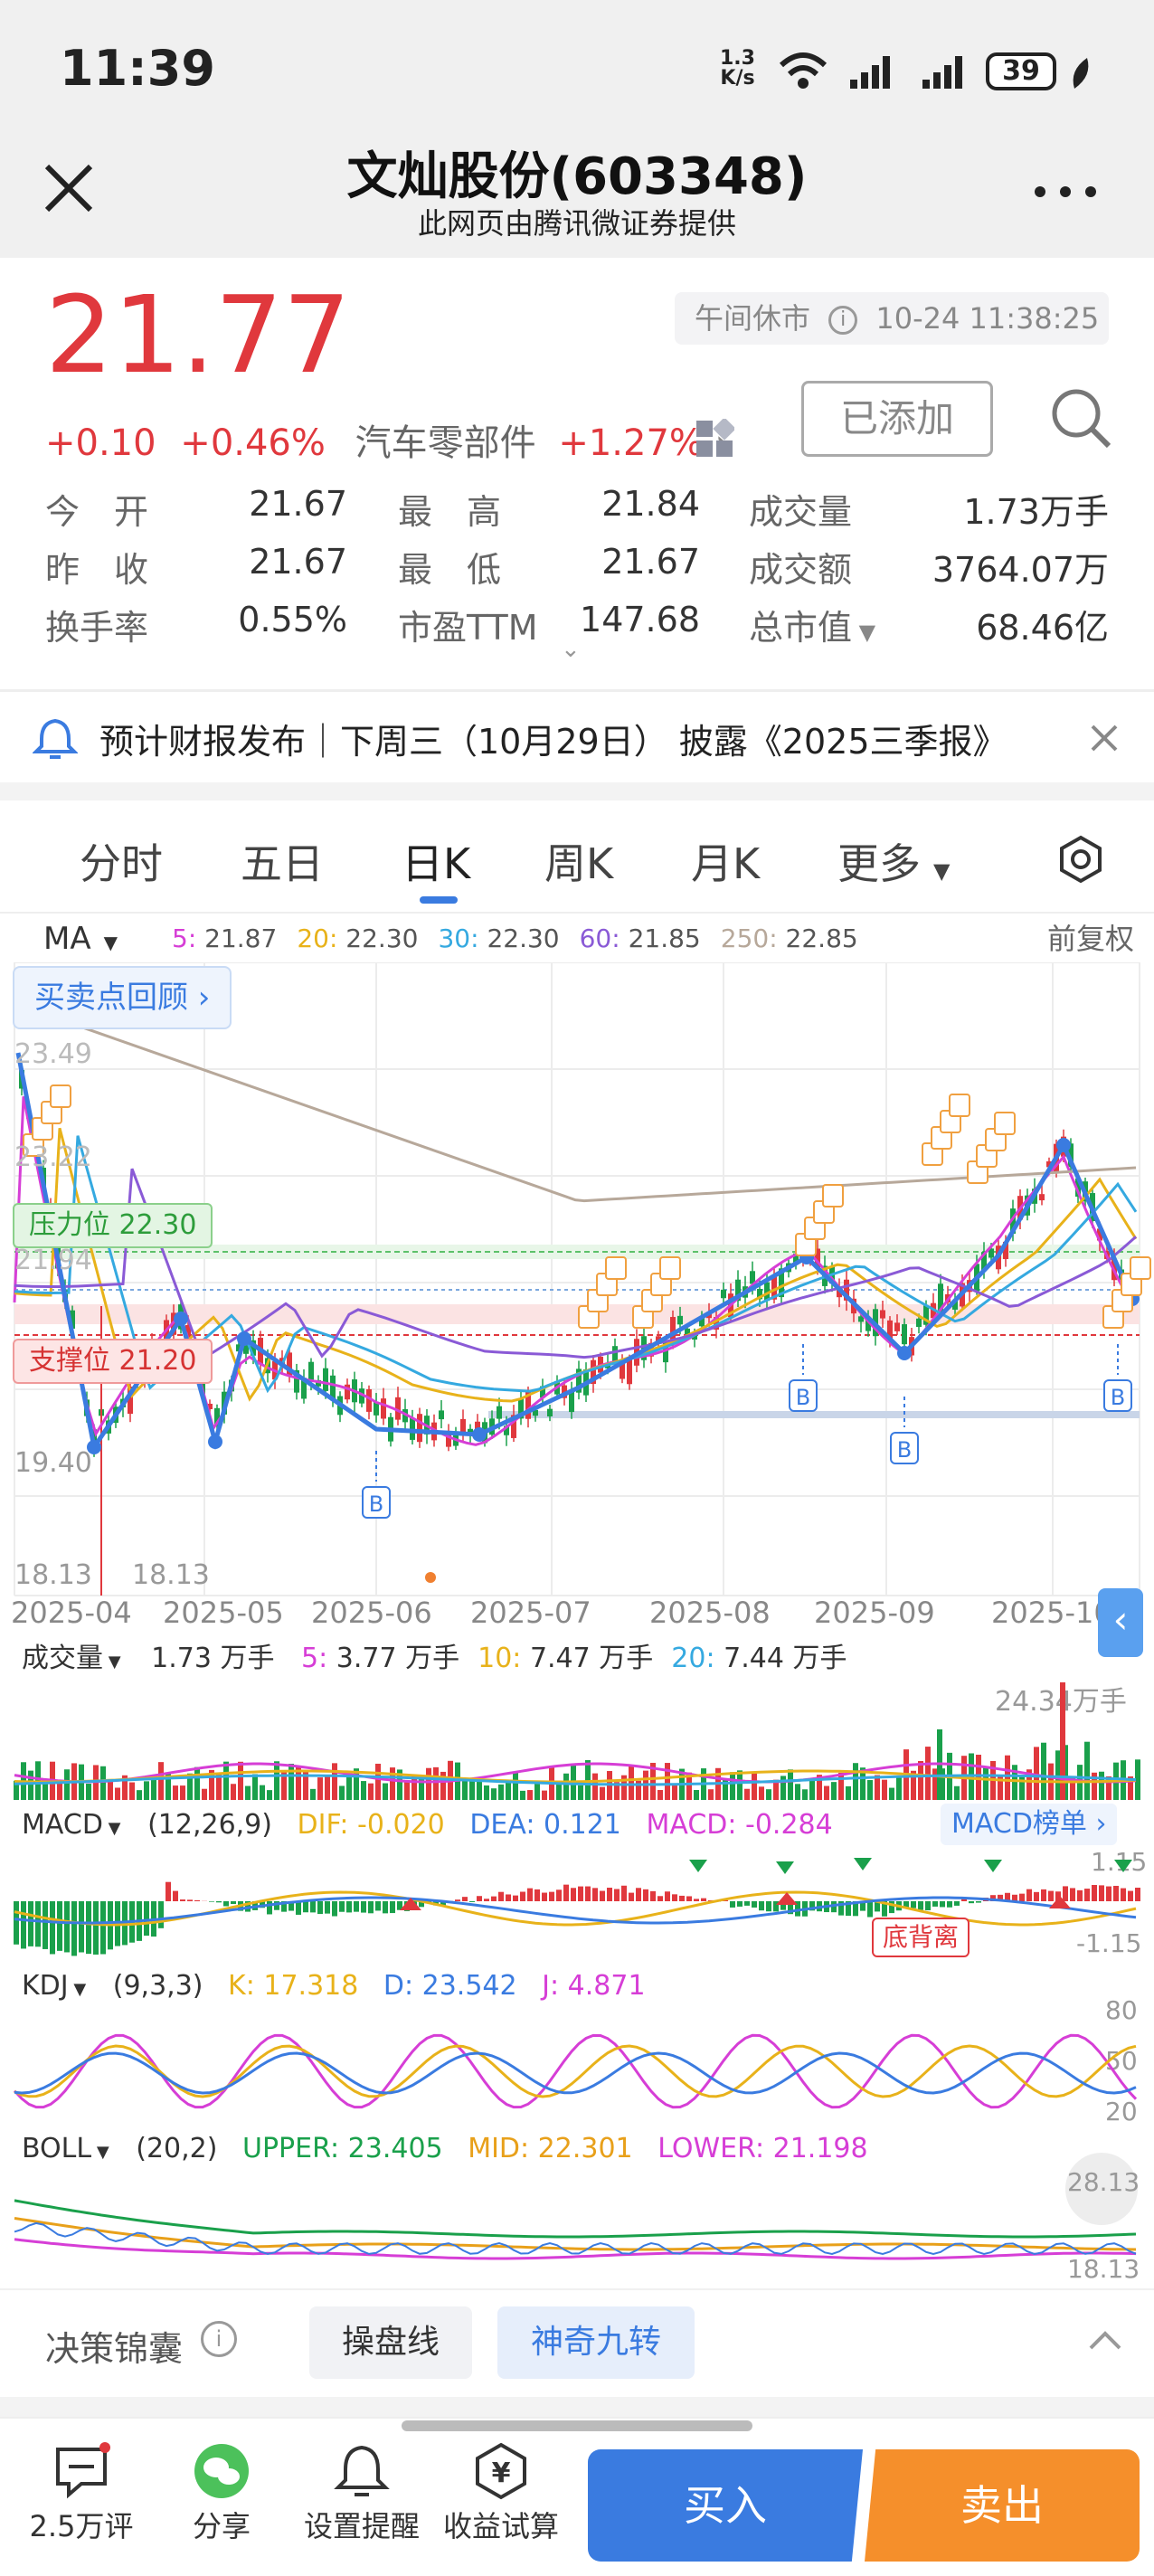  I want to click on buy-point-marker, so click(904, 1448).